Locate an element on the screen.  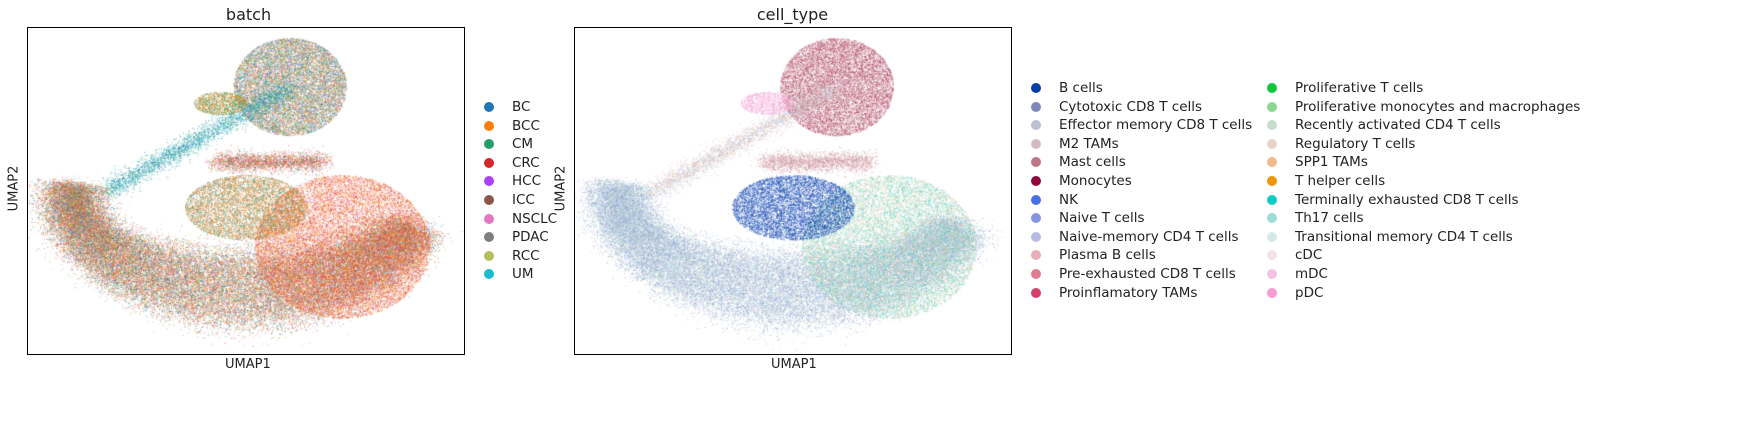
legend-label: Cytotoxic CD8 T cells is located at coordinates (1131, 106).